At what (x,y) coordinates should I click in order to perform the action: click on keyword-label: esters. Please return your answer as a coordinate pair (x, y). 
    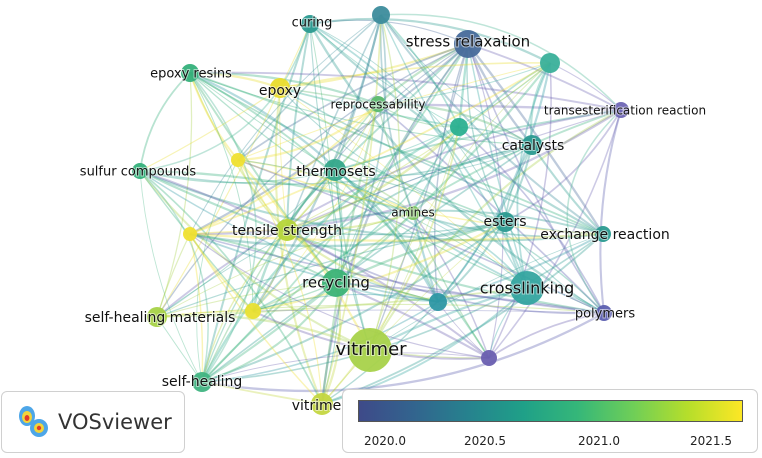
    Looking at the image, I should click on (504, 222).